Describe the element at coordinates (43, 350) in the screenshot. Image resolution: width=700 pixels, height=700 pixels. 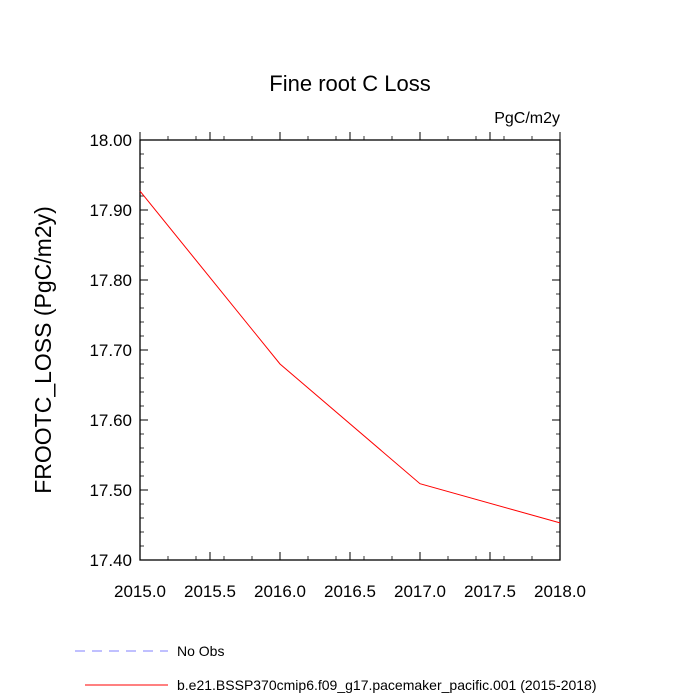
I see `y-axis-label: FROOTC_LOSS (PgC/m2y)` at that location.